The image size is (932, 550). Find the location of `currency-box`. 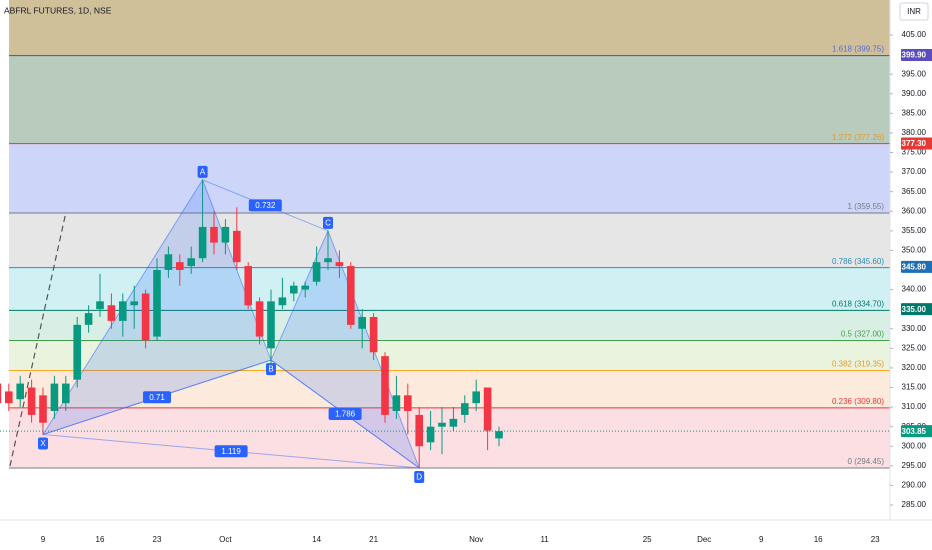

currency-box is located at coordinates (914, 11).